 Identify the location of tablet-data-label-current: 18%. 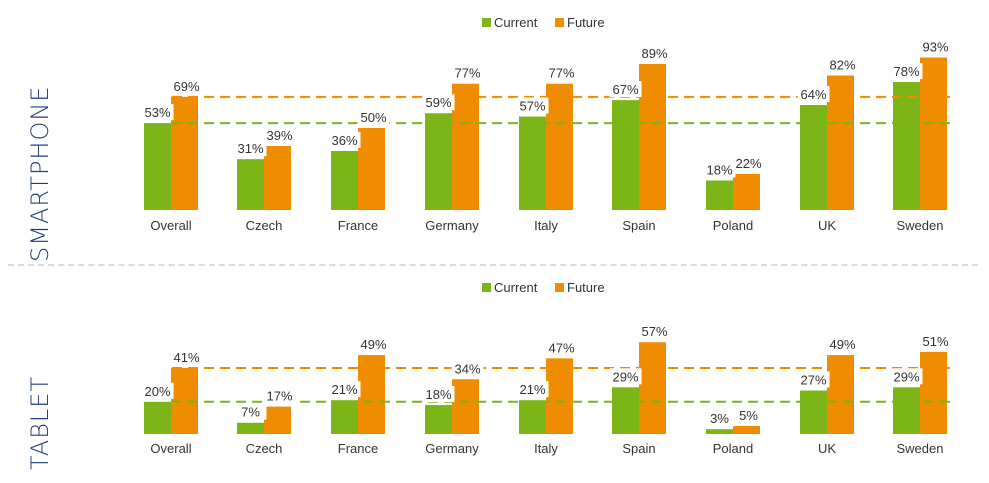
(438, 394).